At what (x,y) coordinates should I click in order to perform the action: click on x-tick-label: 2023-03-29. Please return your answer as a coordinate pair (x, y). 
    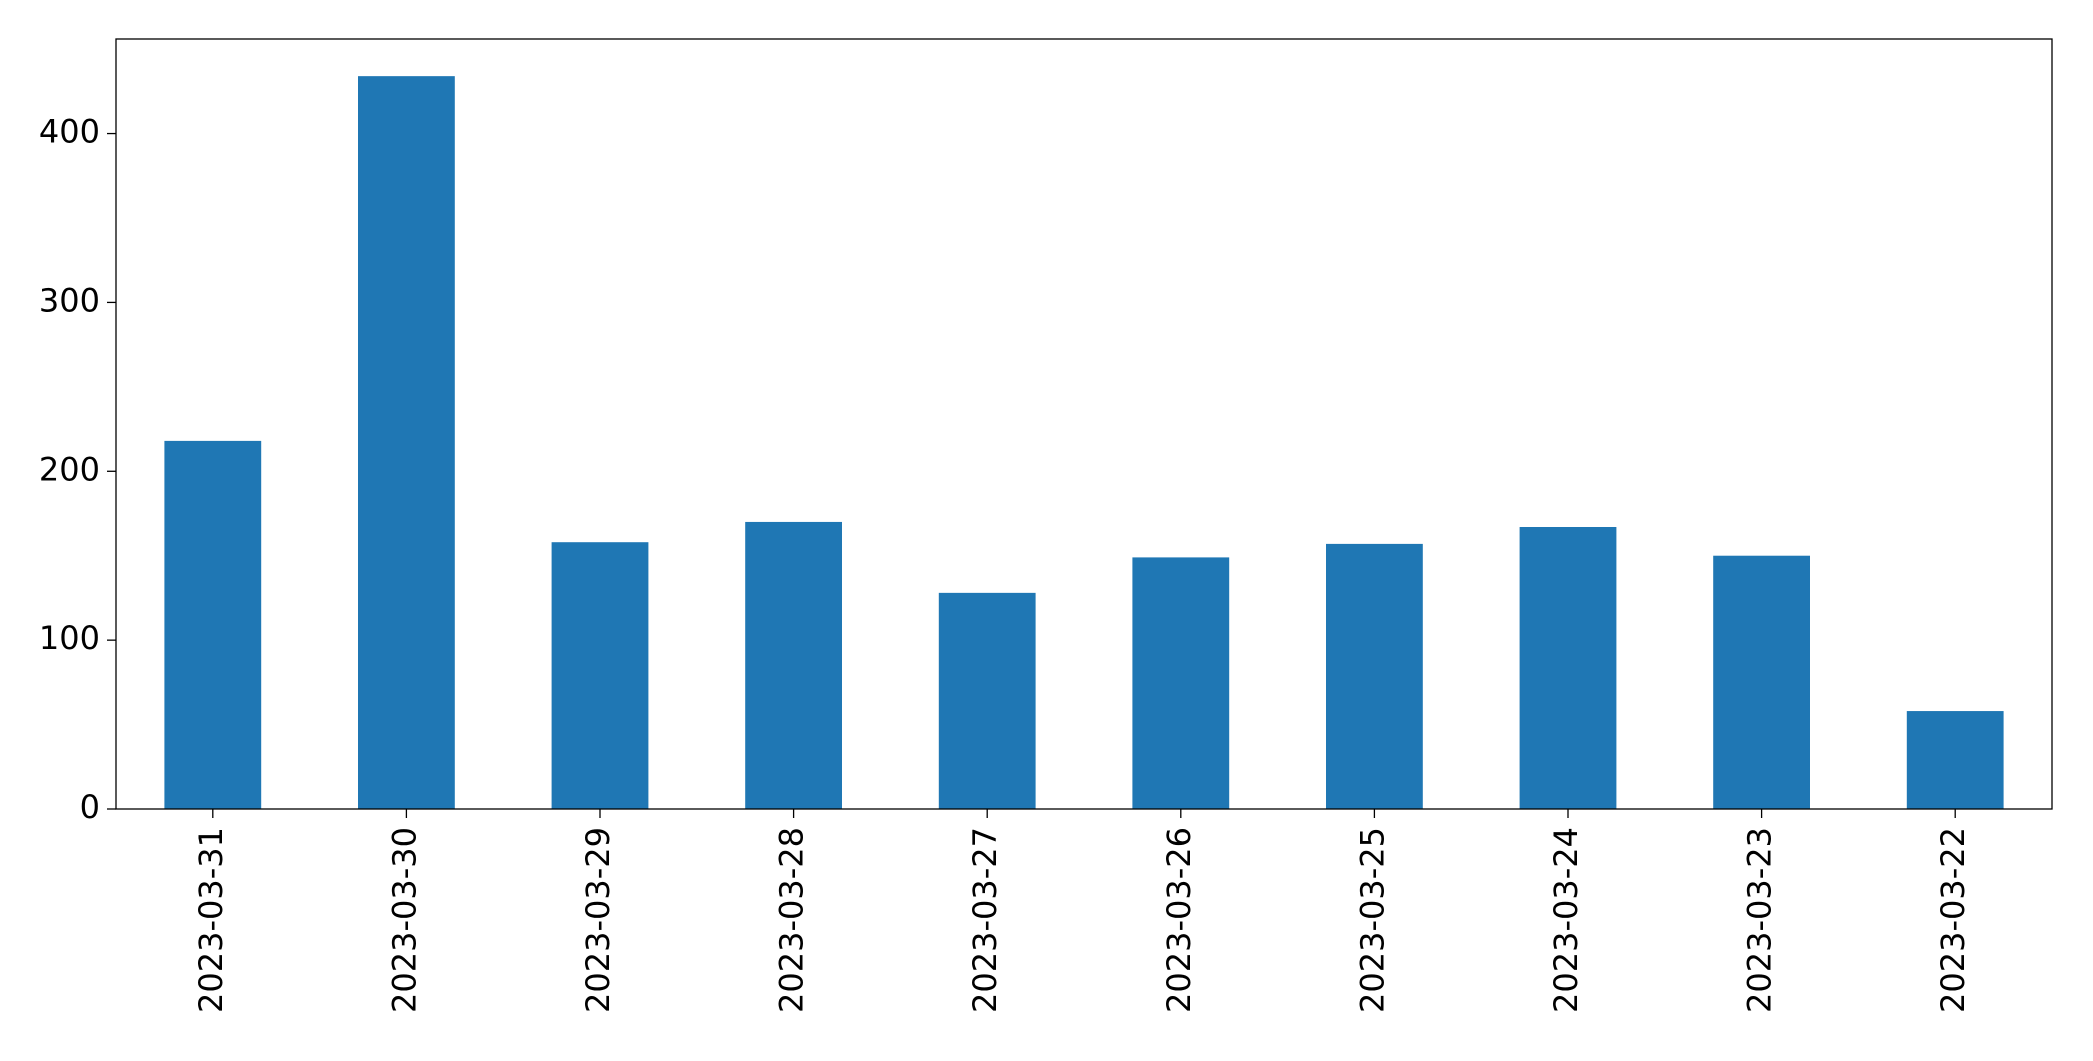
    Looking at the image, I should click on (598, 920).